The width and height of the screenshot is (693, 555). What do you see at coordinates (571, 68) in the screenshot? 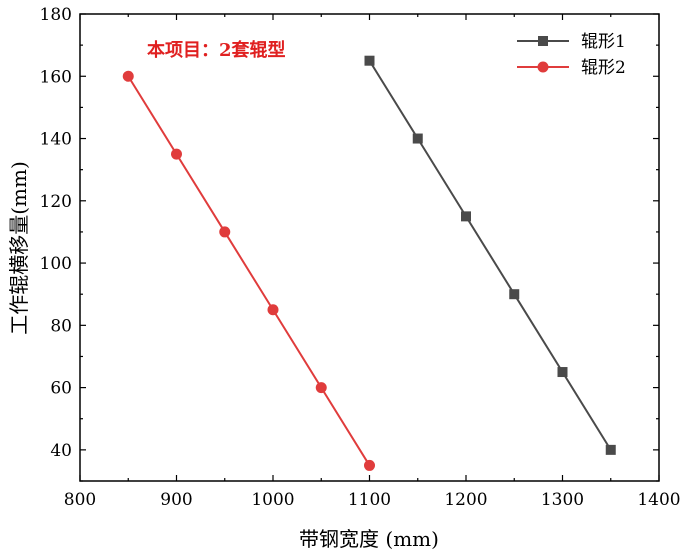
I see `legend-entry-2: 辊形2` at bounding box center [571, 68].